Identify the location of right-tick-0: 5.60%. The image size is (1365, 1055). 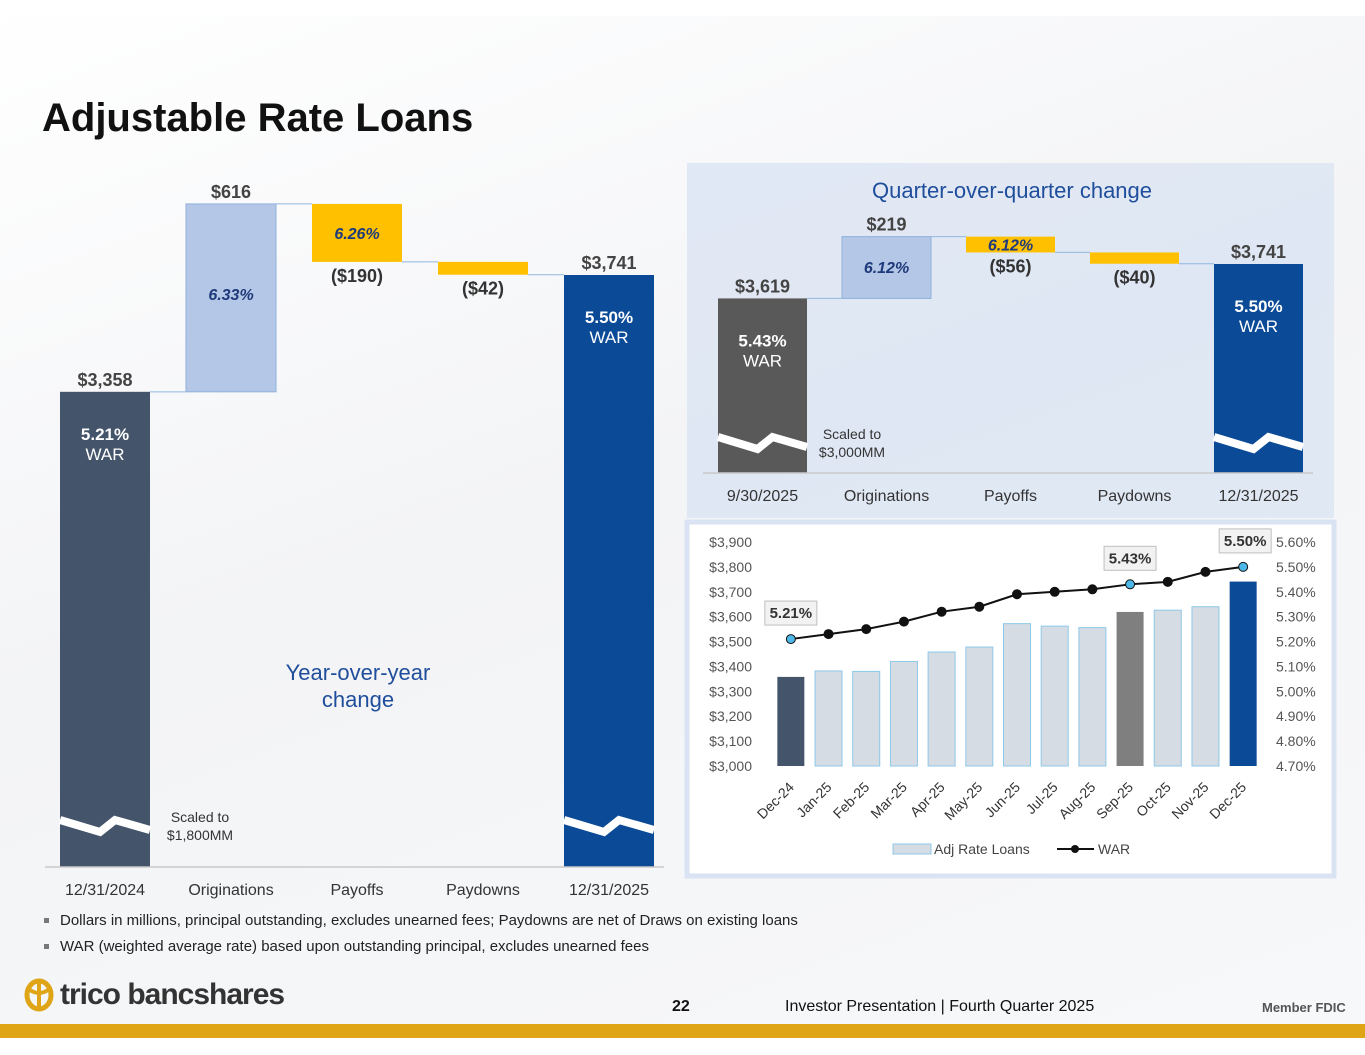
(1296, 542).